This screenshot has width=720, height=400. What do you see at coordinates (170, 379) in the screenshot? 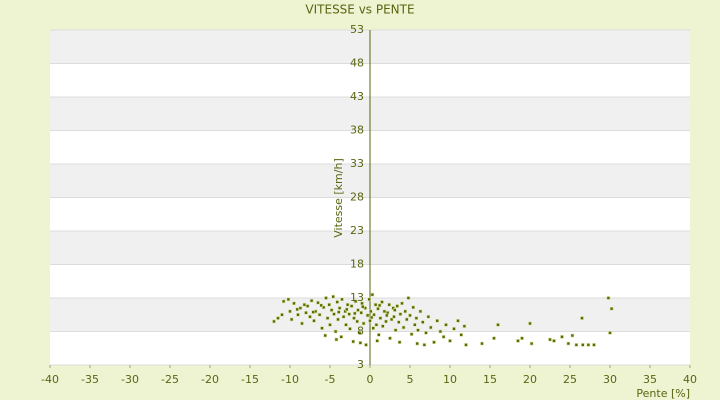
I see `x-tick-label: -25` at bounding box center [170, 379].